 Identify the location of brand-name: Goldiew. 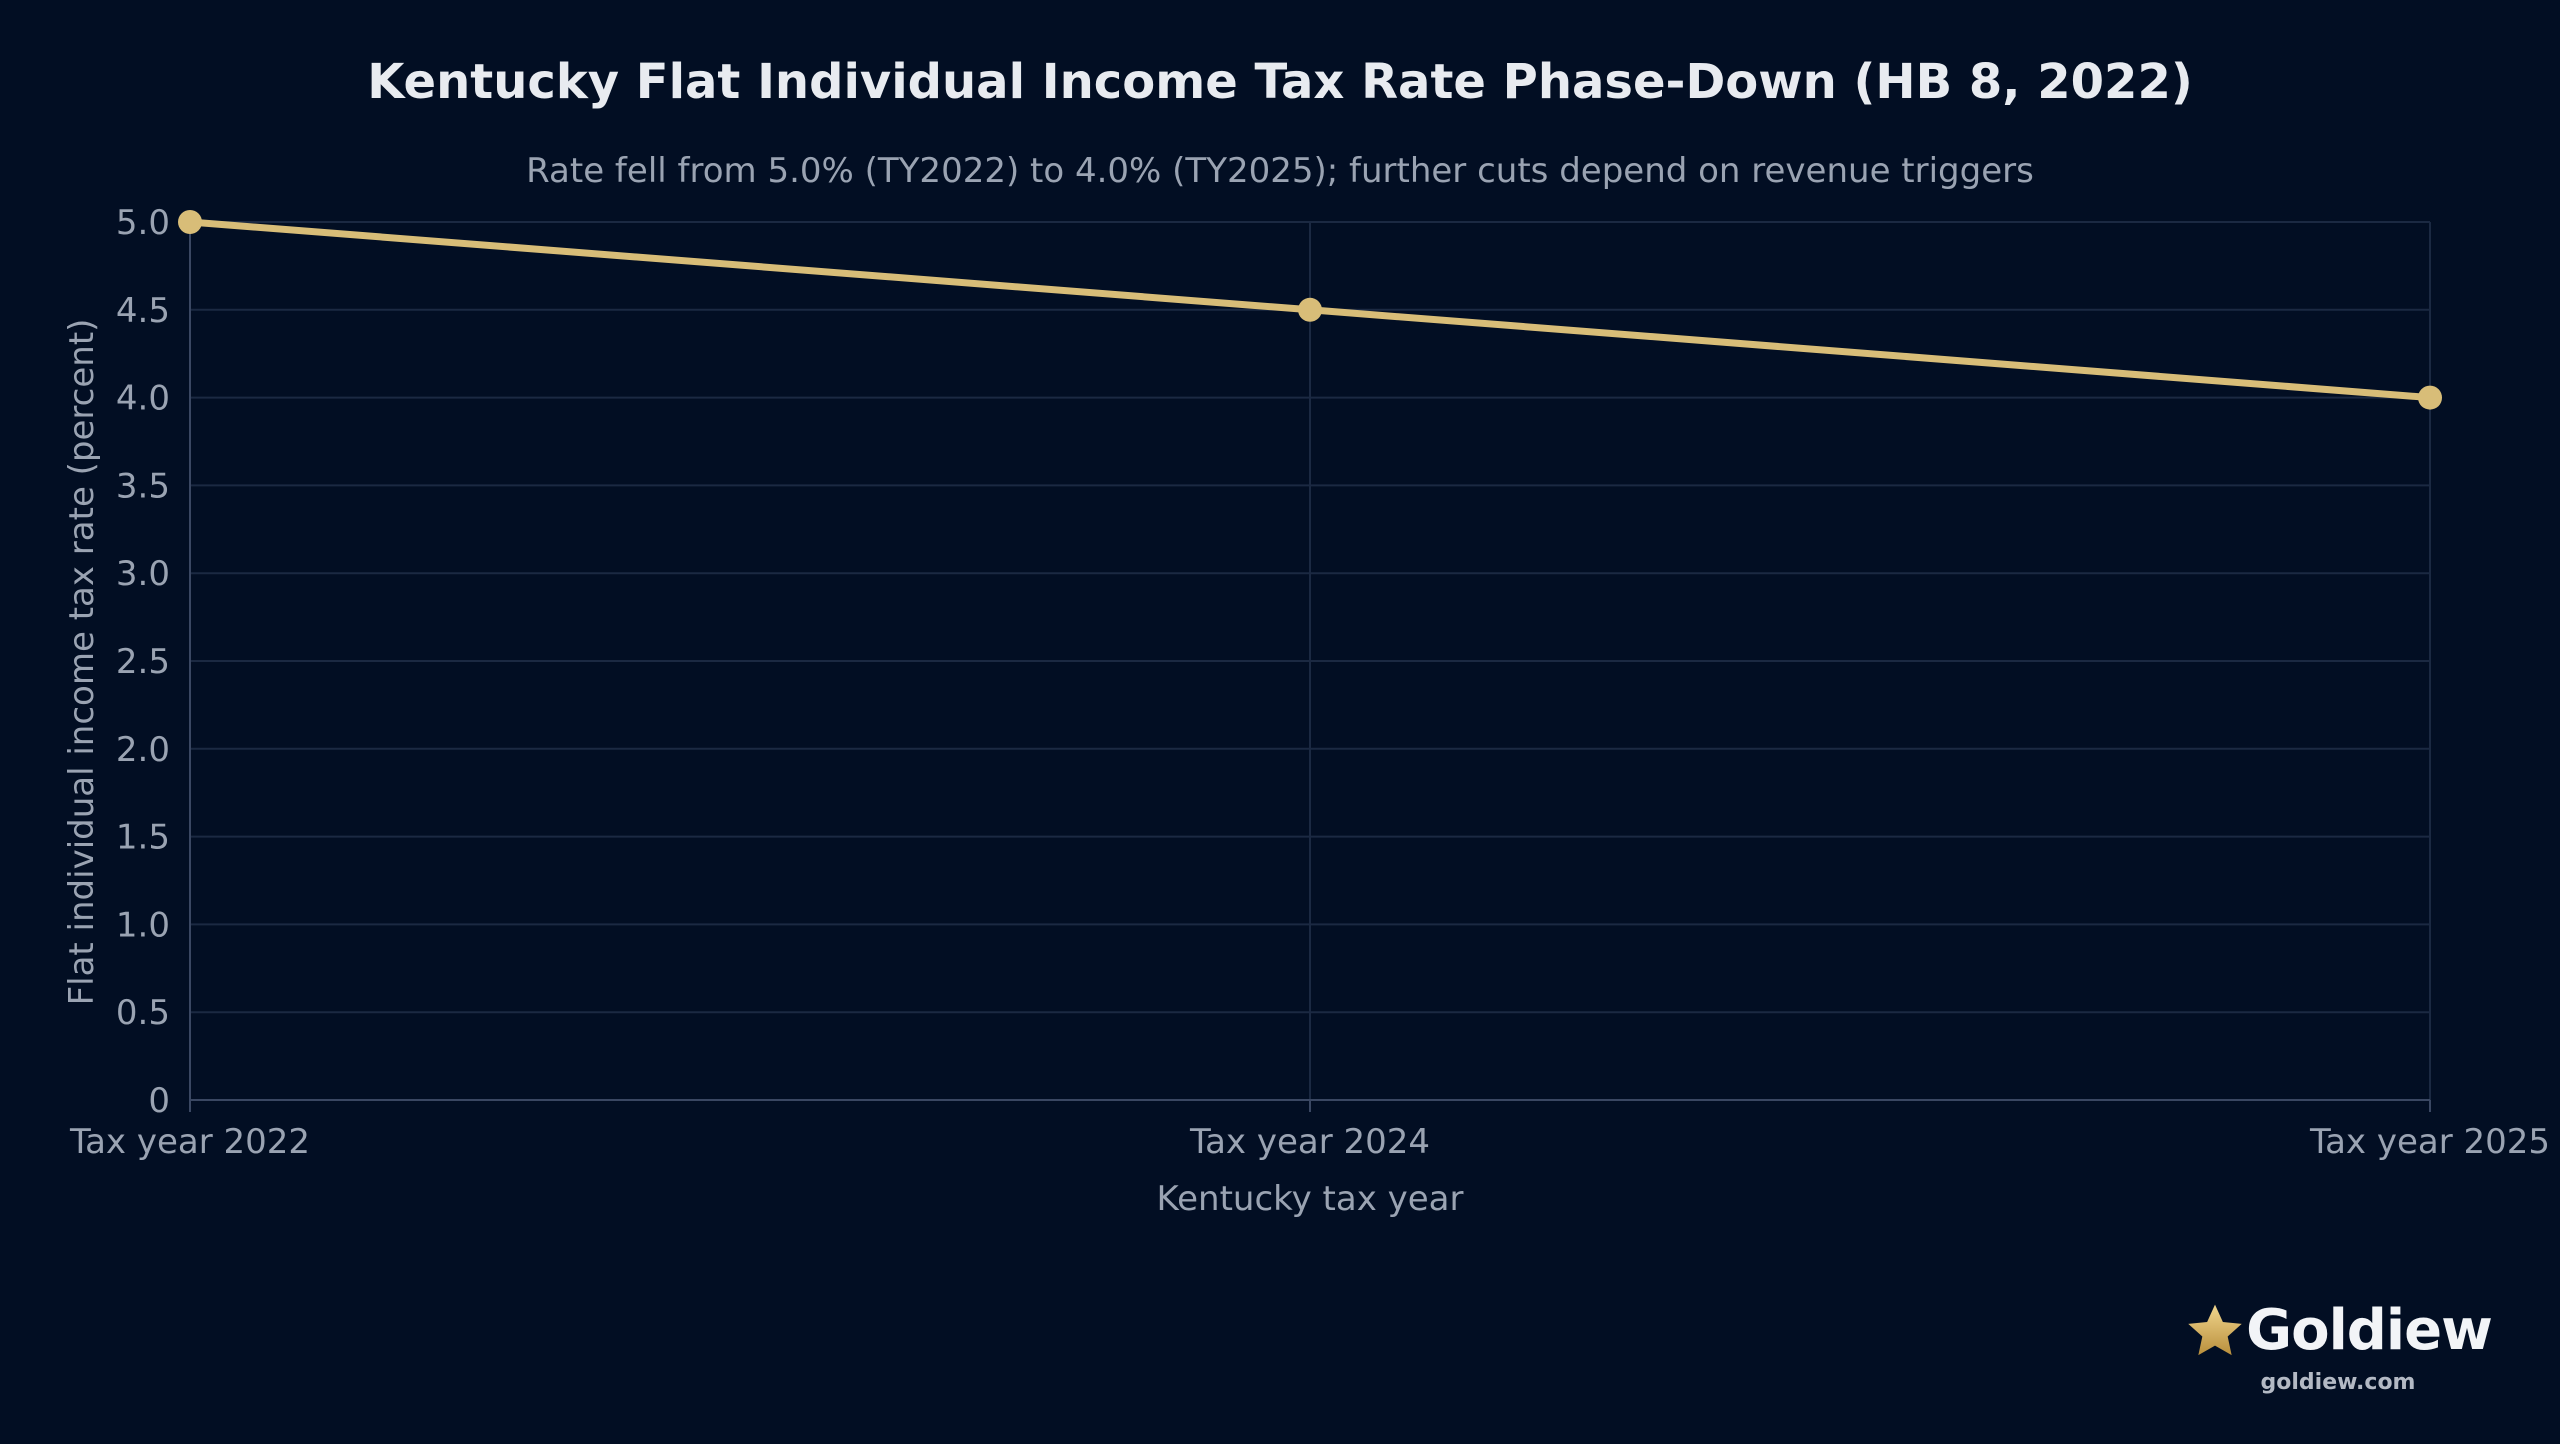
(2369, 1330).